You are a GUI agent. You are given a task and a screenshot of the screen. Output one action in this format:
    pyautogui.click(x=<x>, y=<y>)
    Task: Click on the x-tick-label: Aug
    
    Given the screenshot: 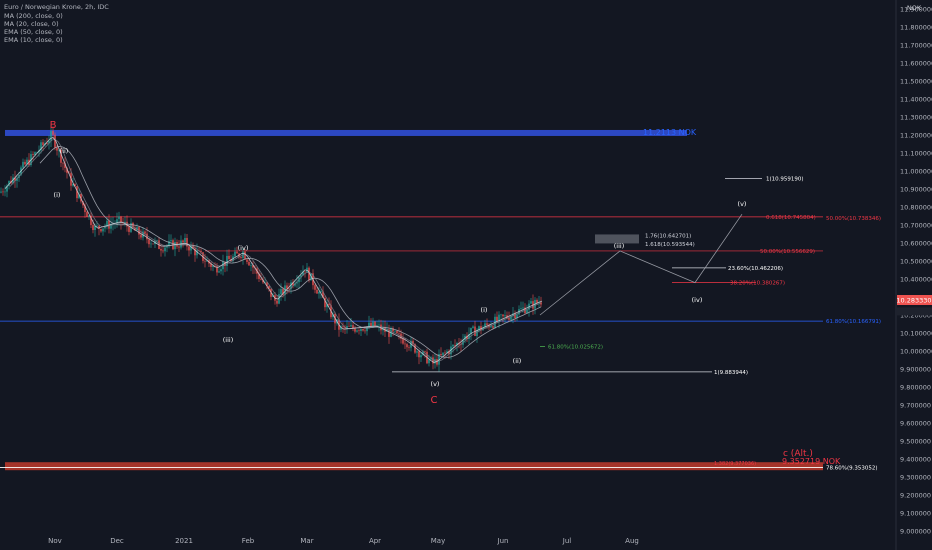 What is the action you would take?
    pyautogui.click(x=632, y=541)
    